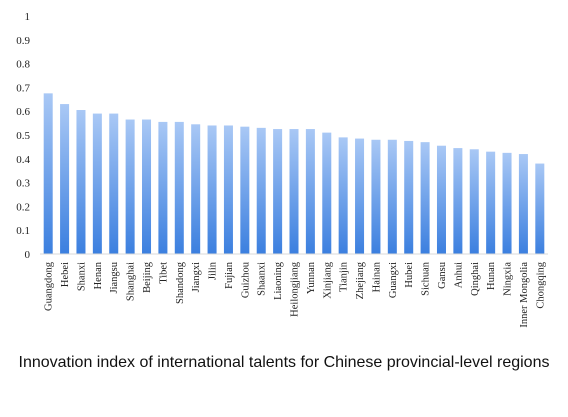 The image size is (568, 417). What do you see at coordinates (114, 183) in the screenshot?
I see `bar-jiangsu` at bounding box center [114, 183].